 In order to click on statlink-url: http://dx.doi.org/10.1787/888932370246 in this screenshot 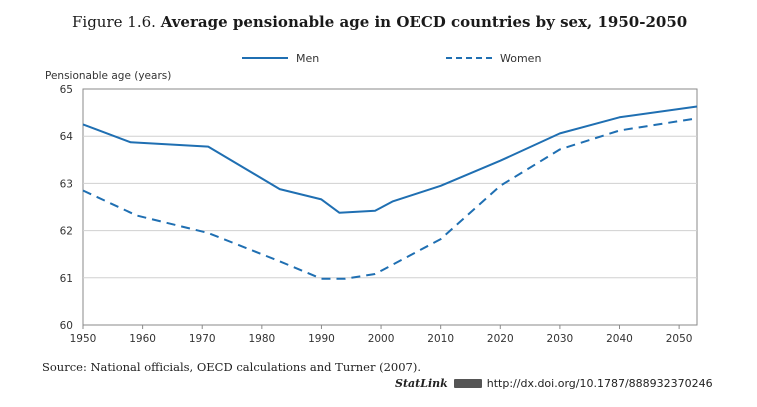, I will do `click(599, 383)`.